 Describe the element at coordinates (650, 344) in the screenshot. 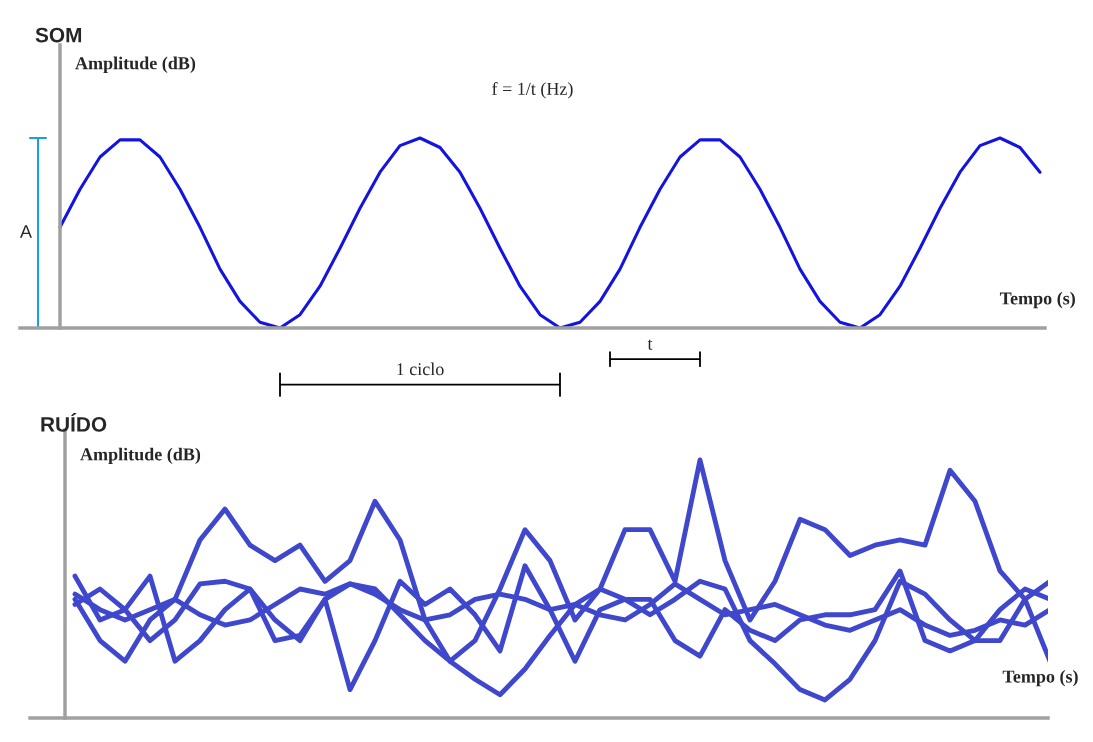

I see `text: t` at that location.